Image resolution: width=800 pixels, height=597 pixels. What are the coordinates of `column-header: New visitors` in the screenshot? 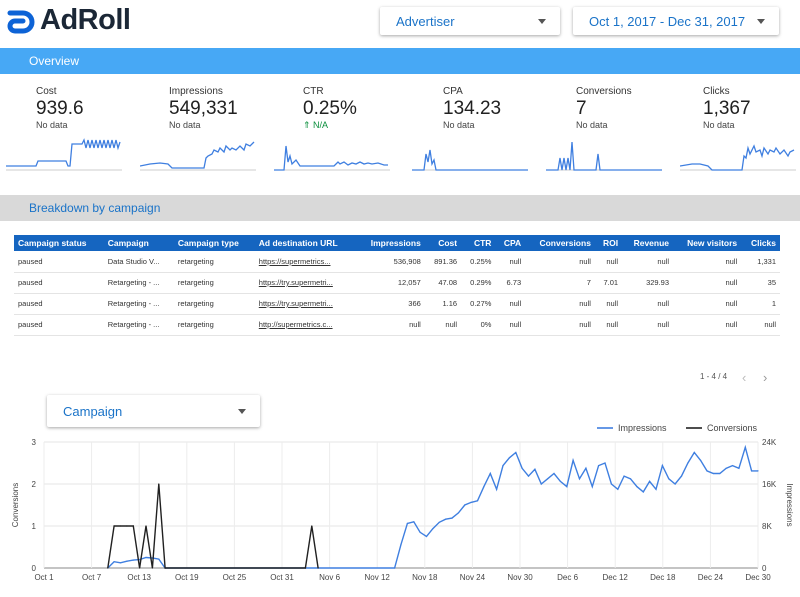 It's located at (707, 243).